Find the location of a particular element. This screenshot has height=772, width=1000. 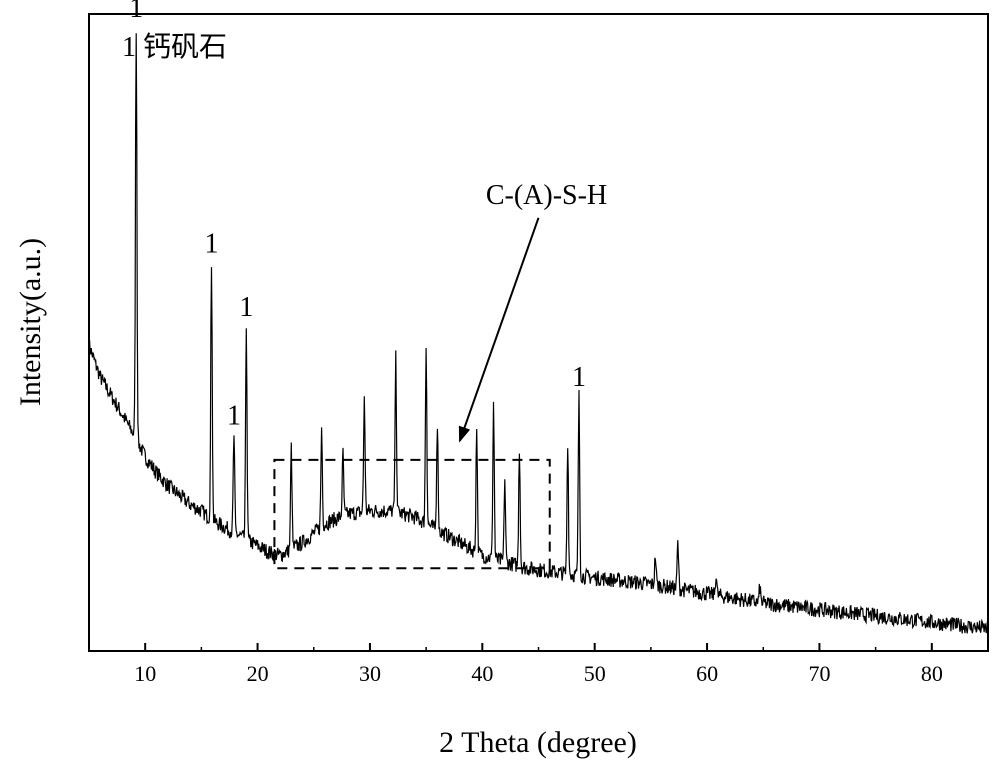

csh-region-box is located at coordinates (412, 514).